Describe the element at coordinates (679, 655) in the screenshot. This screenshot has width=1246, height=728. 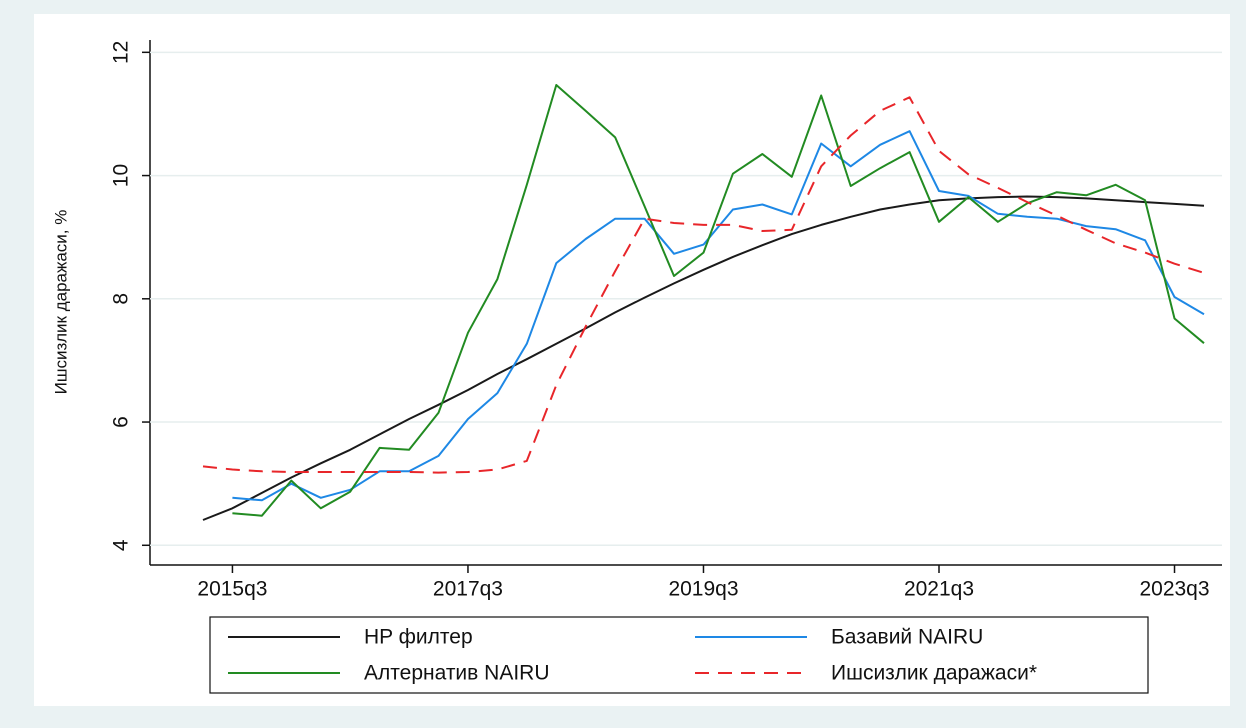
I see `legend-box` at that location.